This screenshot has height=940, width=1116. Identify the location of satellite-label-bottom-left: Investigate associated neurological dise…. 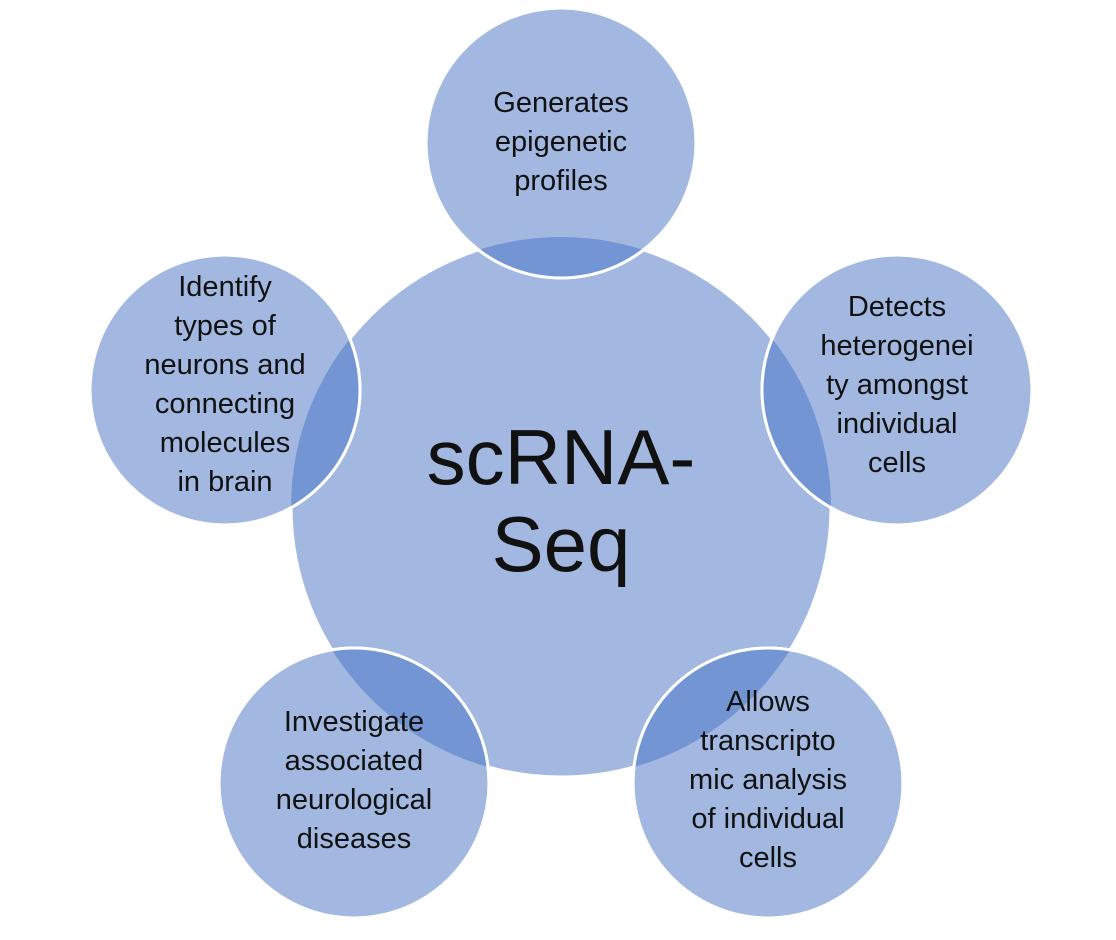
(354, 780).